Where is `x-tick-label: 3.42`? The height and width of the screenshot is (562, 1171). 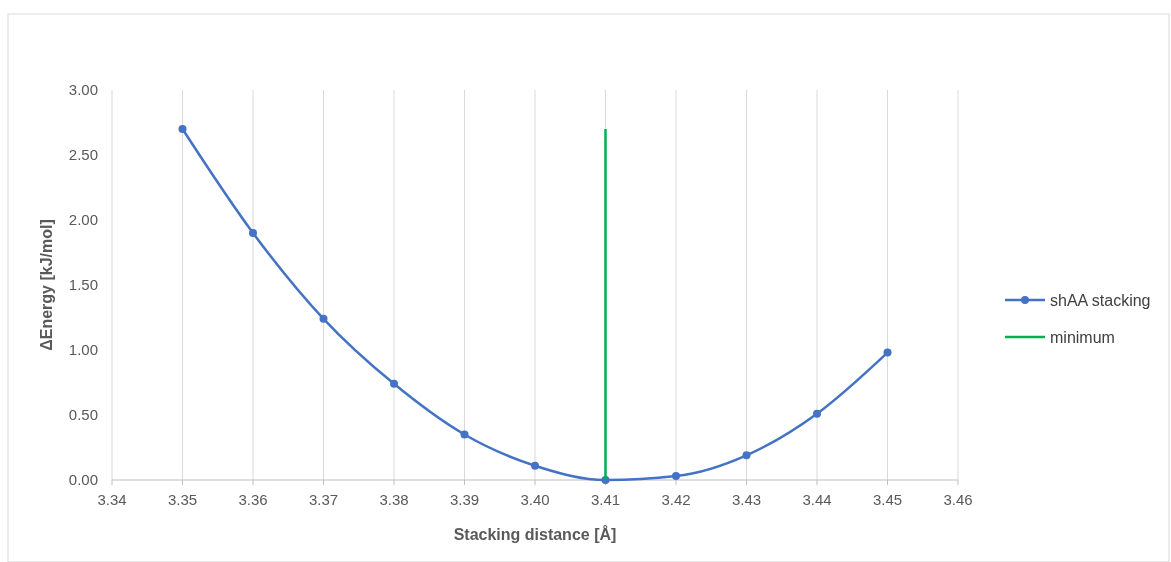
x-tick-label: 3.42 is located at coordinates (676, 499).